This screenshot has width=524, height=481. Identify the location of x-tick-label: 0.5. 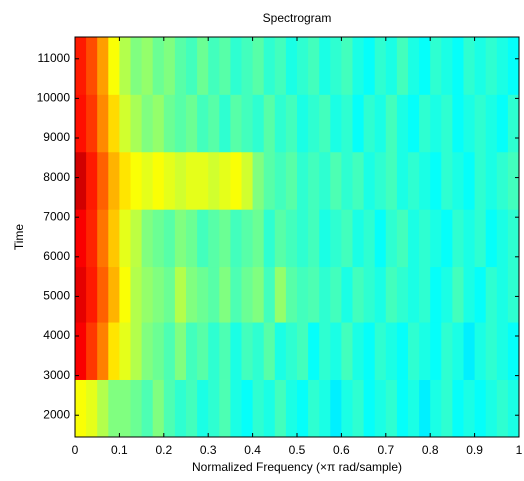
(297, 450).